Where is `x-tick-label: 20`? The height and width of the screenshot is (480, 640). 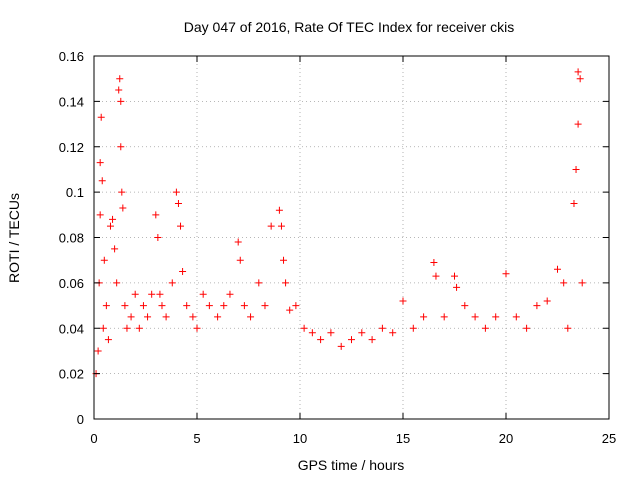
x-tick-label: 20 is located at coordinates (506, 438).